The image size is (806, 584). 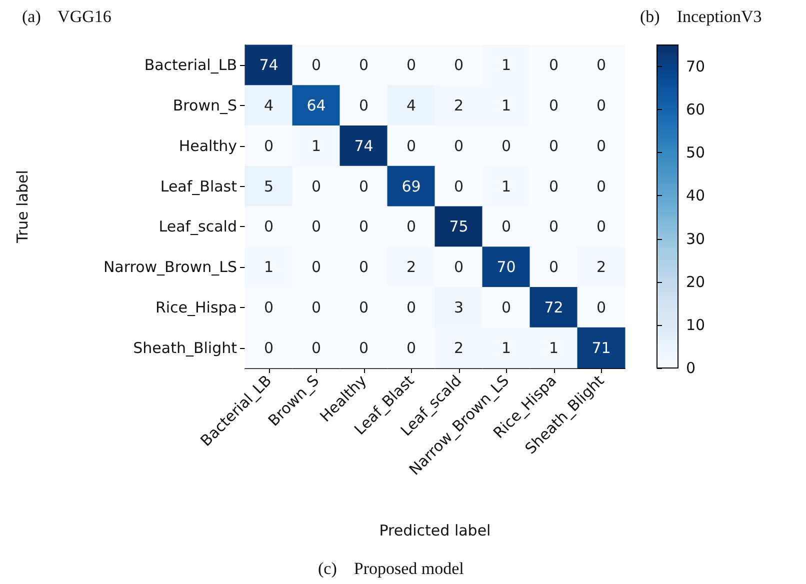 What do you see at coordinates (696, 67) in the screenshot?
I see `color-bar-label: 70` at bounding box center [696, 67].